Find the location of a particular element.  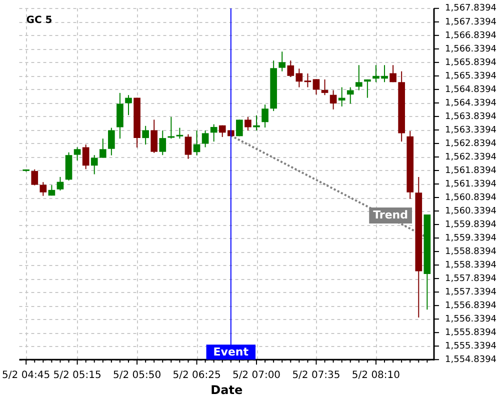

series-label: Trend is located at coordinates (390, 215).